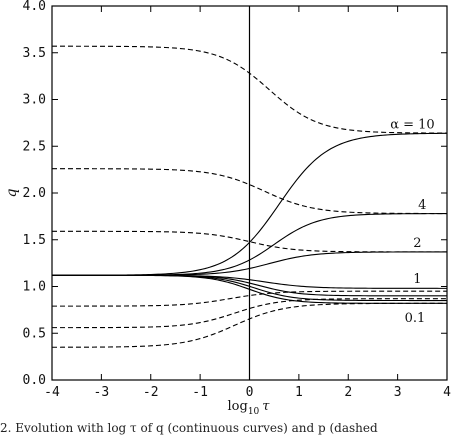 This screenshot has height=439, width=474. I want to click on x-tick-label: 2, so click(348, 392).